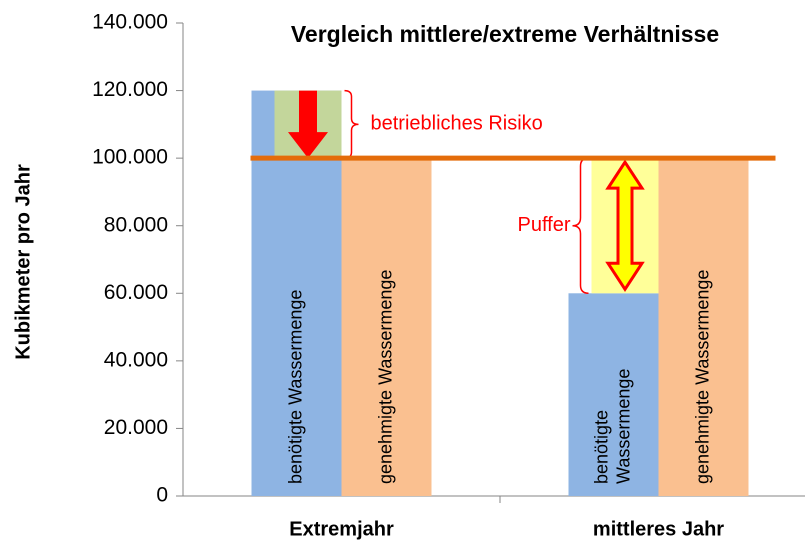  What do you see at coordinates (341, 529) in the screenshot?
I see `x-tick-label: Extremjahr` at bounding box center [341, 529].